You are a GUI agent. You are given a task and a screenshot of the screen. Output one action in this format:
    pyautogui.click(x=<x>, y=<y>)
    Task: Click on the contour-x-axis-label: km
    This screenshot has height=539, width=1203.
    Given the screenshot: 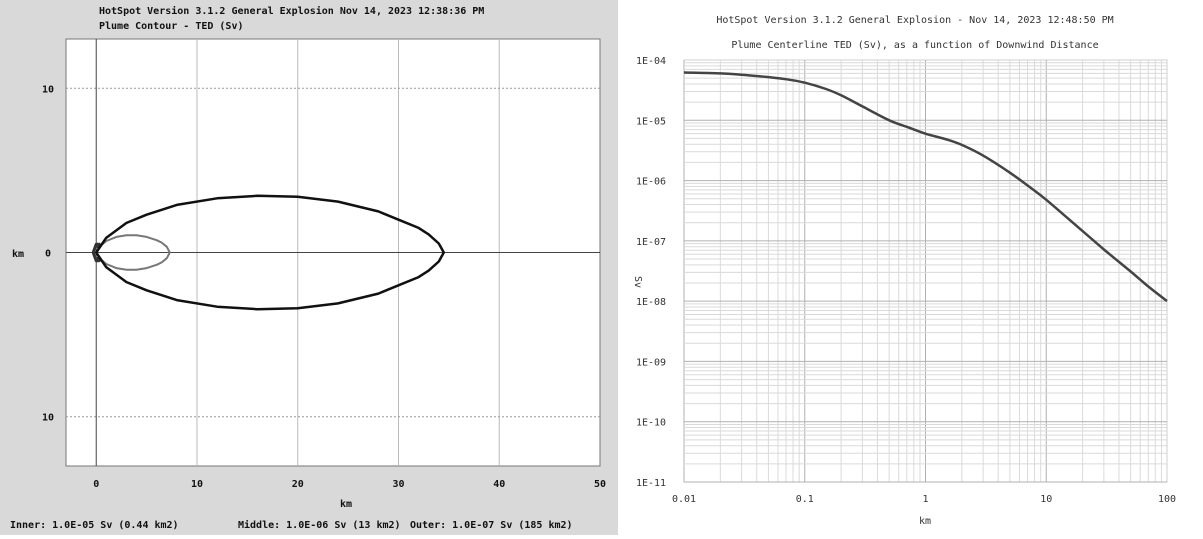 What is the action you would take?
    pyautogui.click(x=346, y=504)
    